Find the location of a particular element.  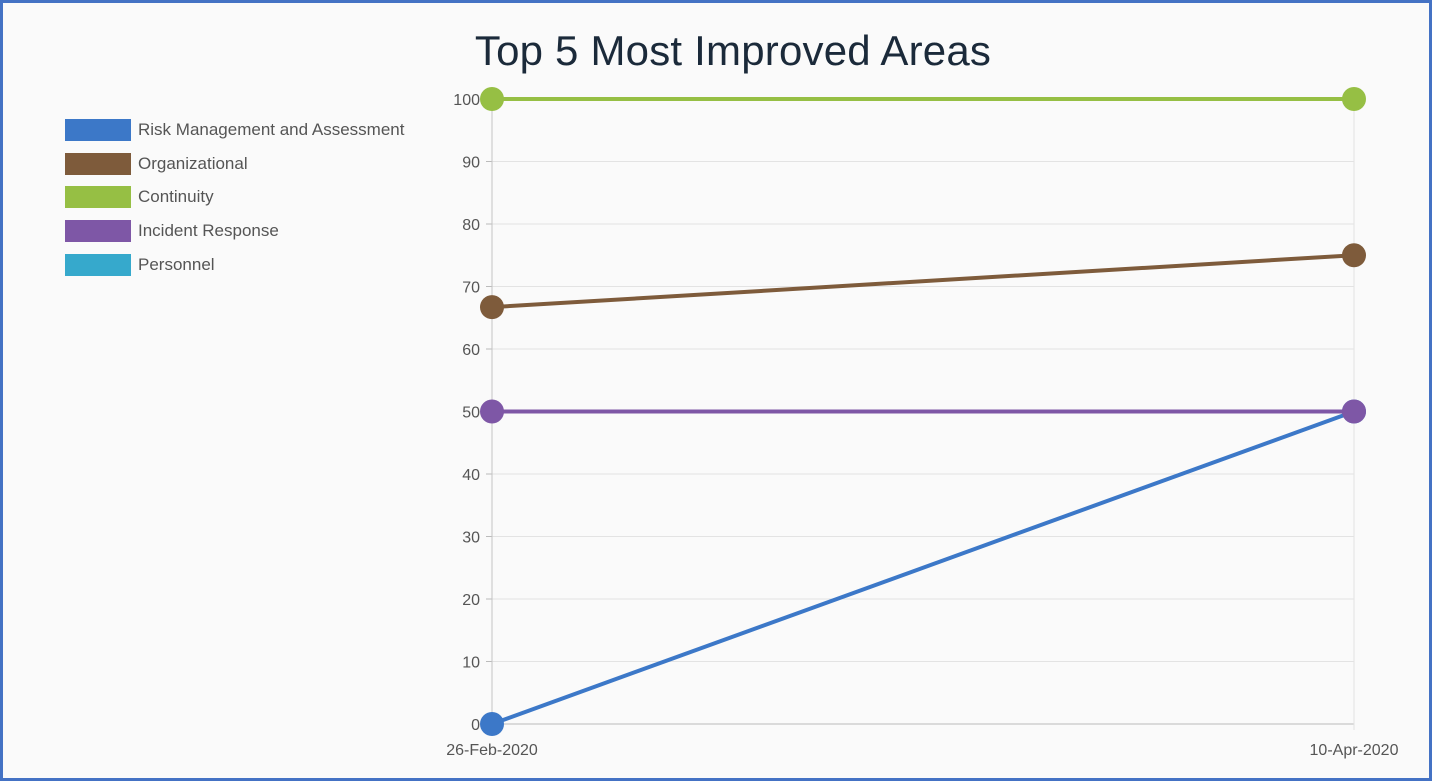

legend-item-incident-response: Incident Response is located at coordinates (234, 231).